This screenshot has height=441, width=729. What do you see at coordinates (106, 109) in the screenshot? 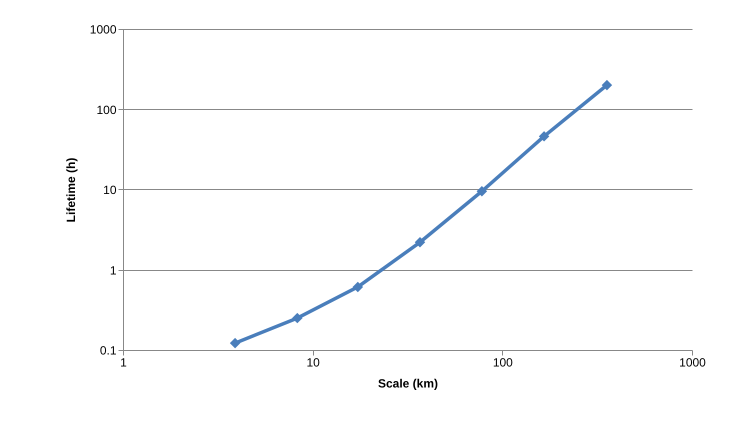
I see `y-tick-label: 100` at bounding box center [106, 109].